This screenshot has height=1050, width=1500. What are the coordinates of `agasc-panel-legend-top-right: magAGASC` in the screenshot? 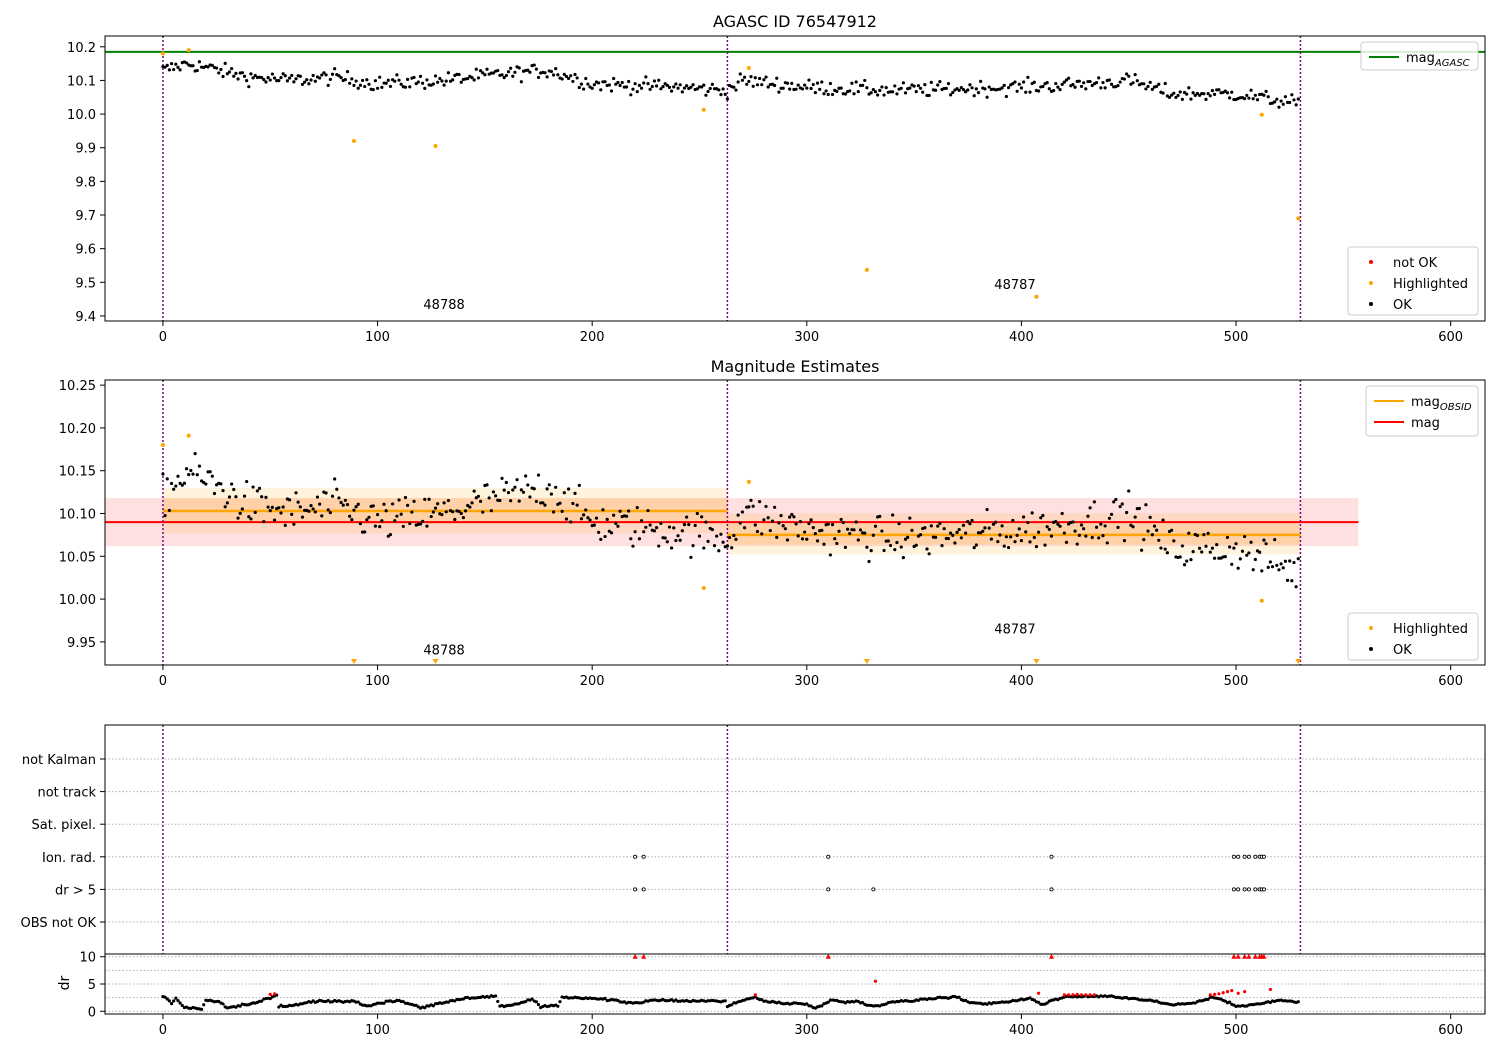 It's located at (1419, 56).